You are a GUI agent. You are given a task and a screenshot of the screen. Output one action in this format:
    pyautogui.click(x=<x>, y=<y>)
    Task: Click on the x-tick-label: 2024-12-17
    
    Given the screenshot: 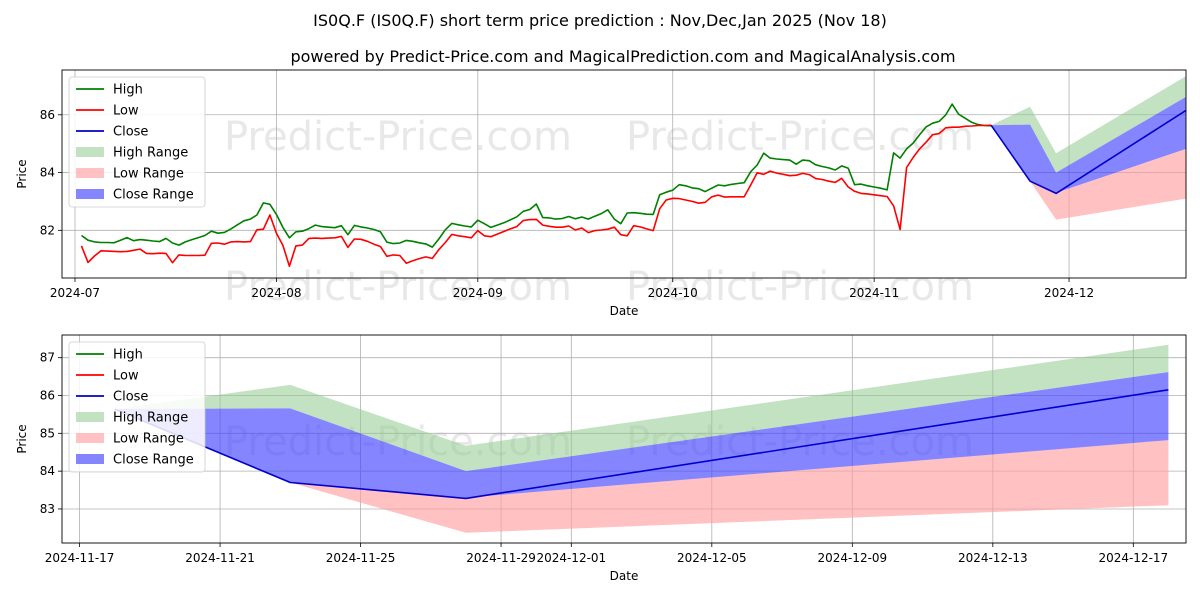 What is the action you would take?
    pyautogui.click(x=1133, y=558)
    